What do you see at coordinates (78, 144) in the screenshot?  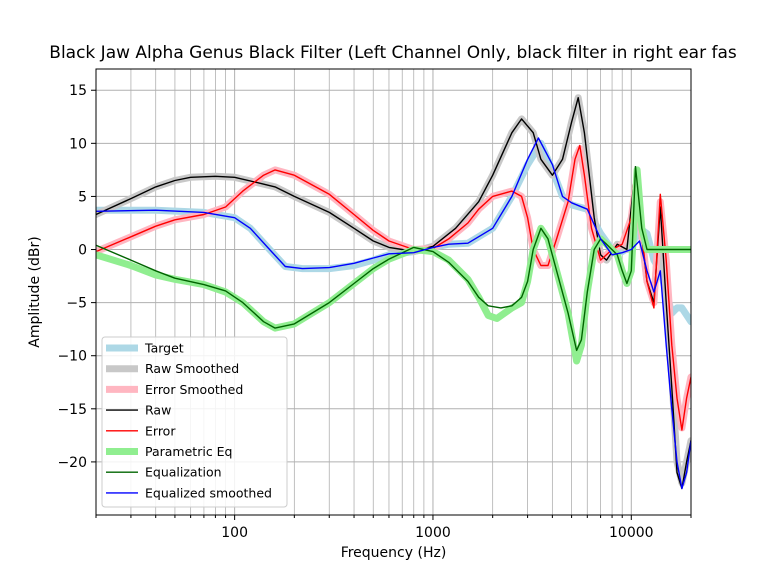 I see `y-tick-label: 10` at bounding box center [78, 144].